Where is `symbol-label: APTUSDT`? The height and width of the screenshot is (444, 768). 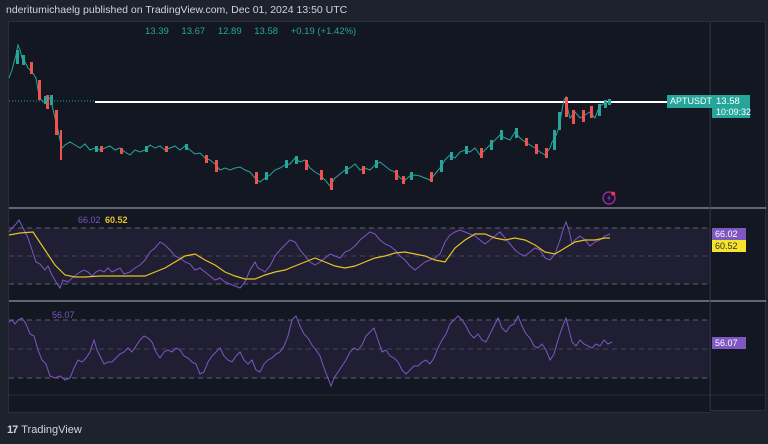 symbol-label: APTUSDT is located at coordinates (691, 101).